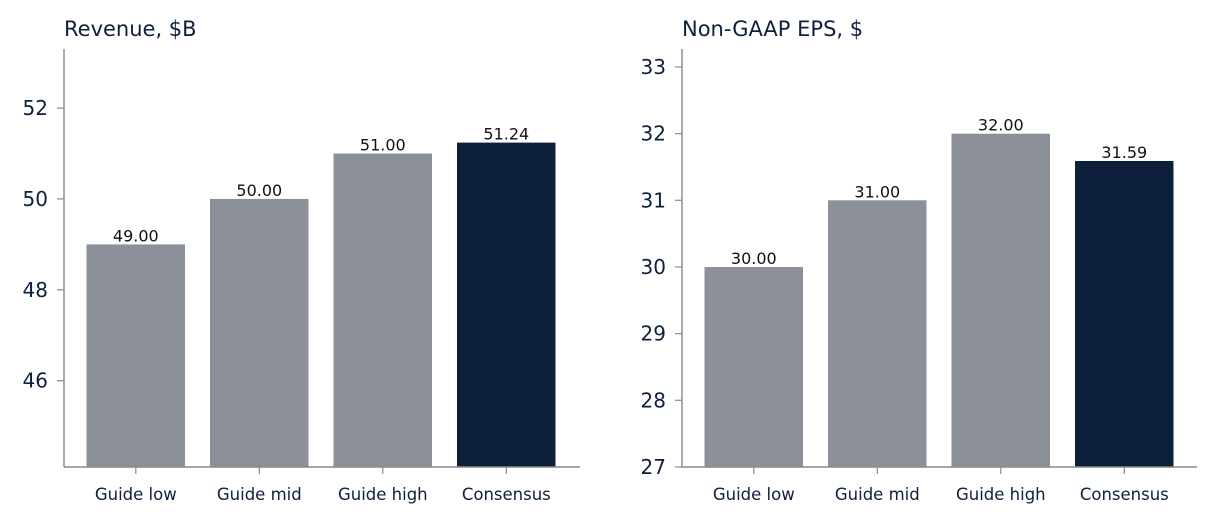 The width and height of the screenshot is (1213, 521). What do you see at coordinates (35, 381) in the screenshot?
I see `y-tick-label: 46` at bounding box center [35, 381].